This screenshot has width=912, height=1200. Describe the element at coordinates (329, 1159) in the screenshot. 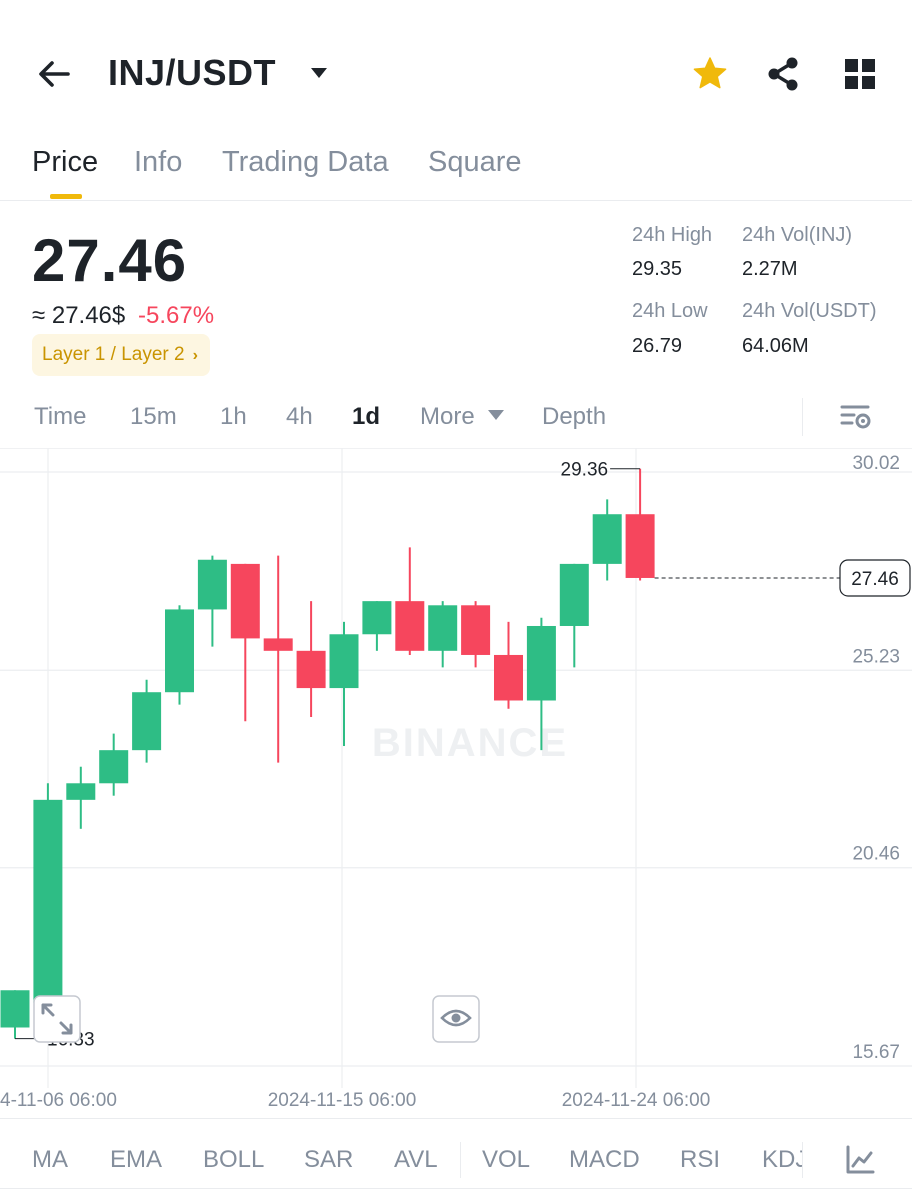

I see `indicator-sar: SAR` at that location.